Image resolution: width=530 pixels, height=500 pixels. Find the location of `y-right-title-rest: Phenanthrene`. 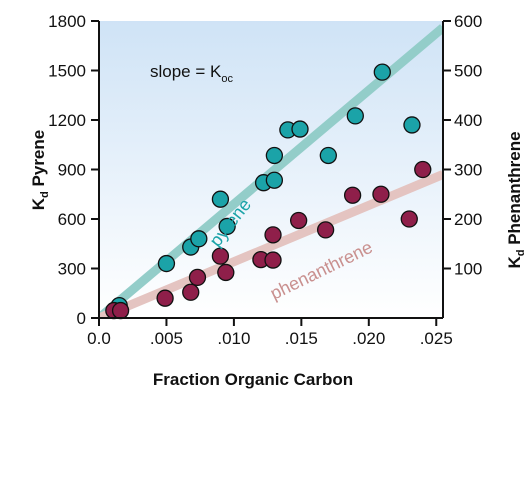

y-right-title-rest: Phenanthrene is located at coordinates (514, 190).